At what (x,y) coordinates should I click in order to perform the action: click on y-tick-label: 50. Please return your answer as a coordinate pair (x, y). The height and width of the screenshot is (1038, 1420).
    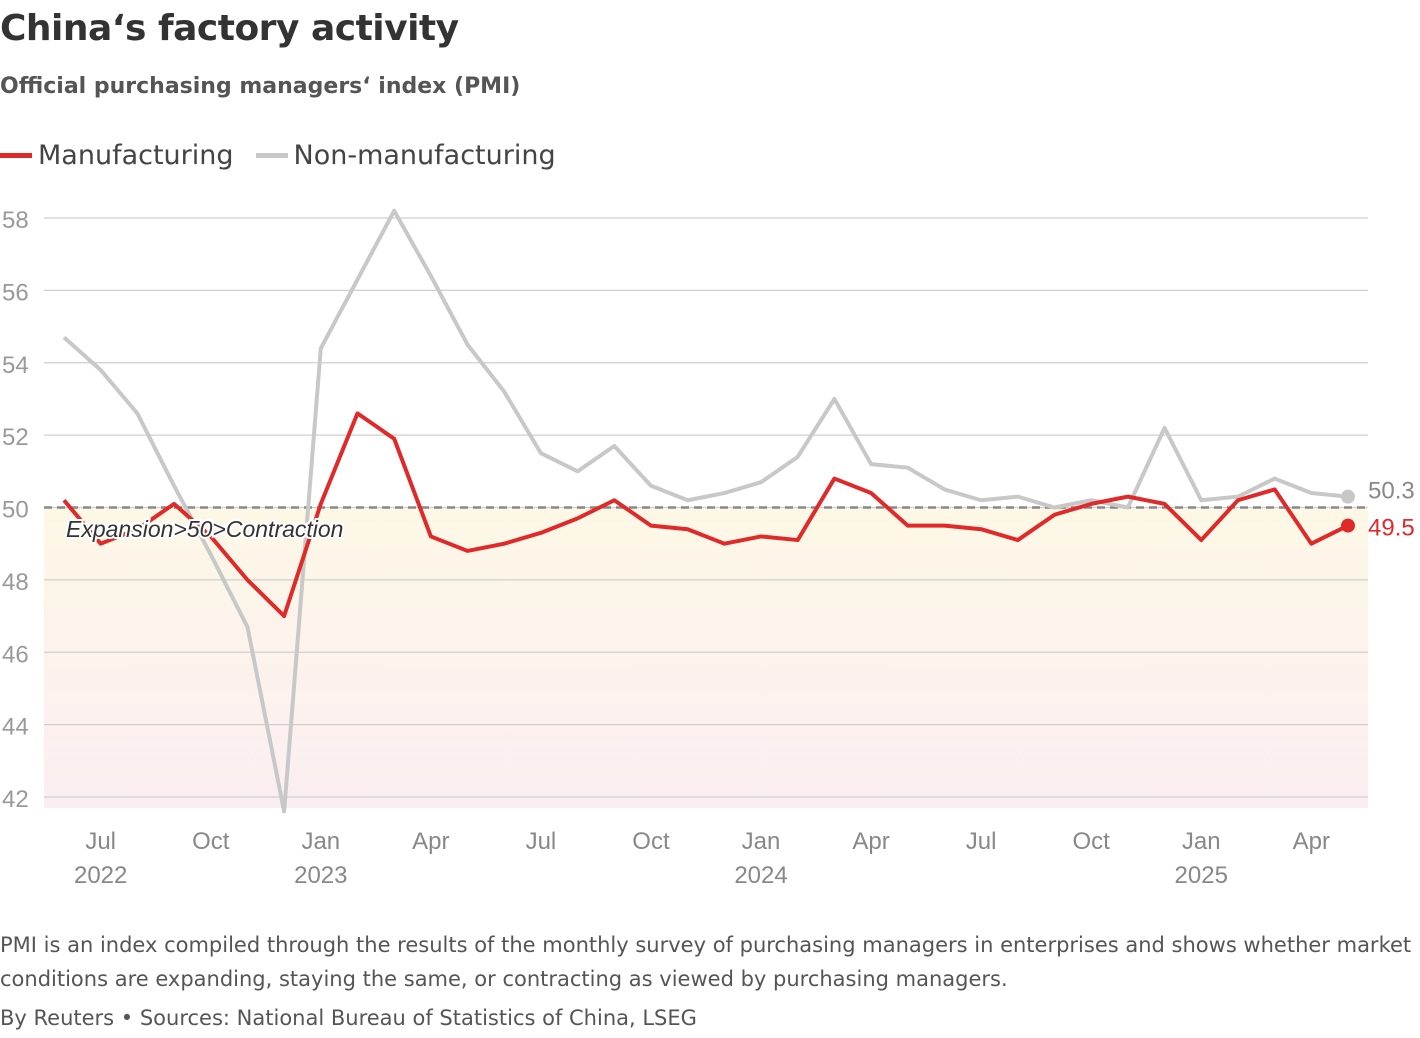
    Looking at the image, I should click on (15, 510).